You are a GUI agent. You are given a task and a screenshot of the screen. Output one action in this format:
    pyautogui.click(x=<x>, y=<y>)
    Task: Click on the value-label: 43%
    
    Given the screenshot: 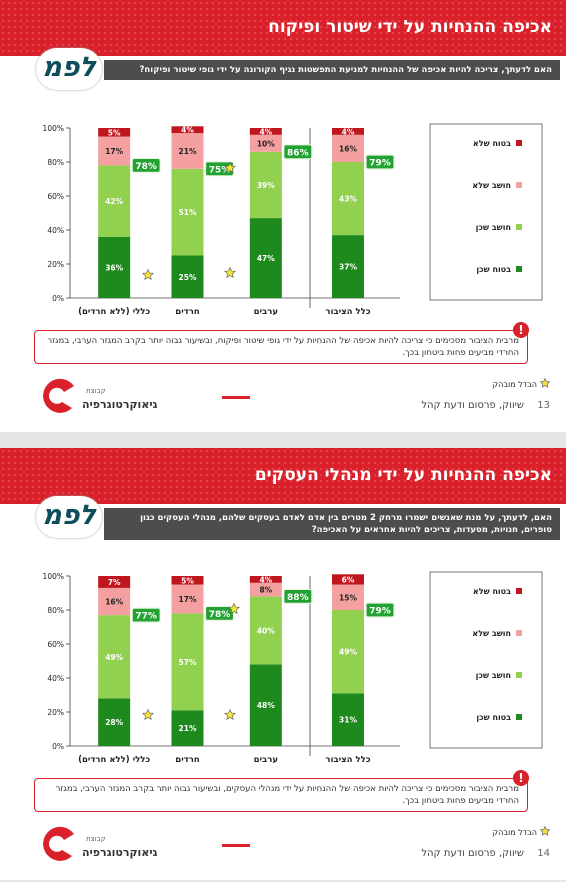 What is the action you would take?
    pyautogui.click(x=348, y=199)
    